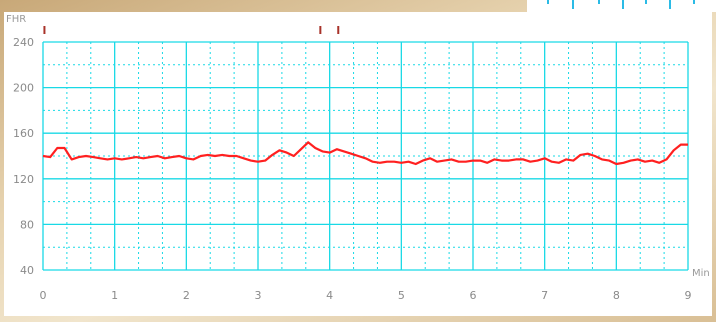 This screenshot has height=322, width=716. I want to click on y-axis-label: FHR, so click(16, 19).